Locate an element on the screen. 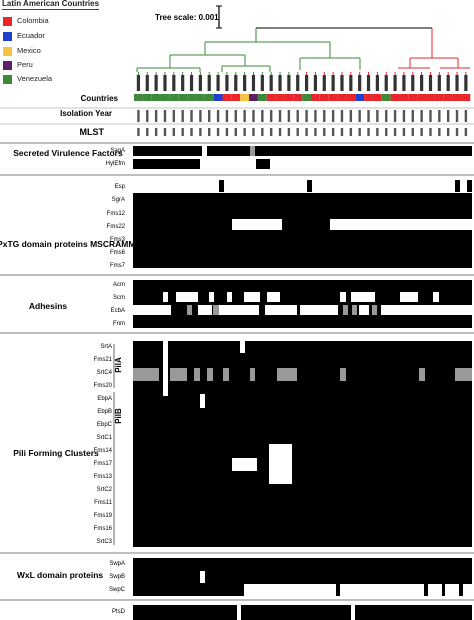  legend-swatch-venezuela is located at coordinates (7, 79).